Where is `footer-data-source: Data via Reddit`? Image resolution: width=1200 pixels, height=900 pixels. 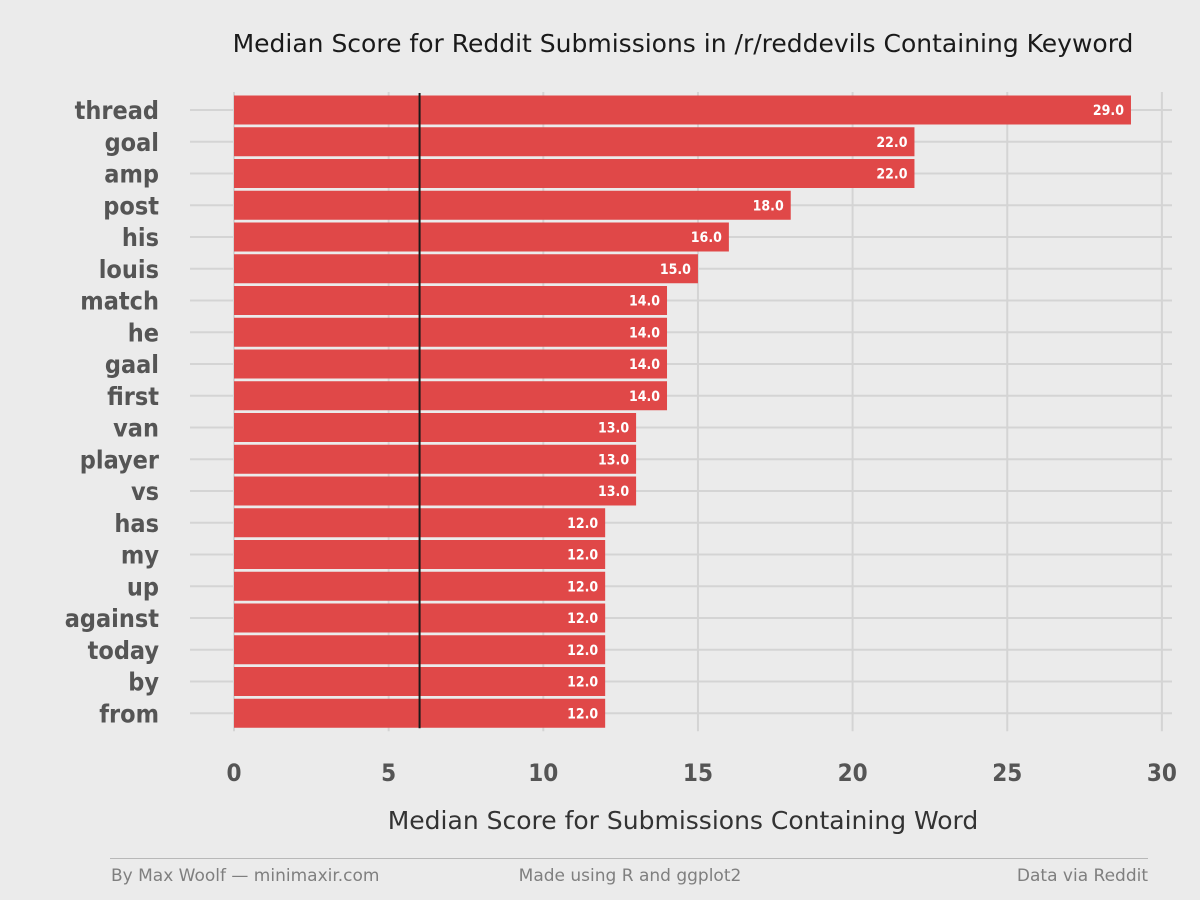
footer-data-source: Data via Reddit is located at coordinates (1082, 876).